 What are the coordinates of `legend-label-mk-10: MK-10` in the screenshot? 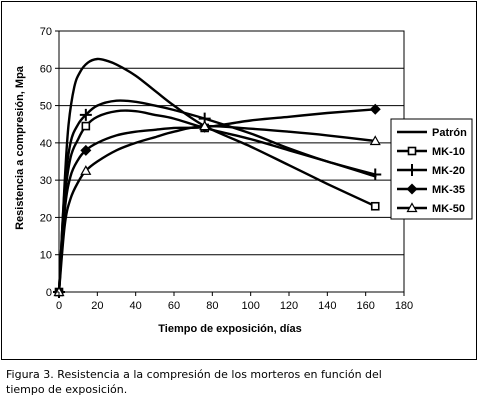 It's located at (448, 152).